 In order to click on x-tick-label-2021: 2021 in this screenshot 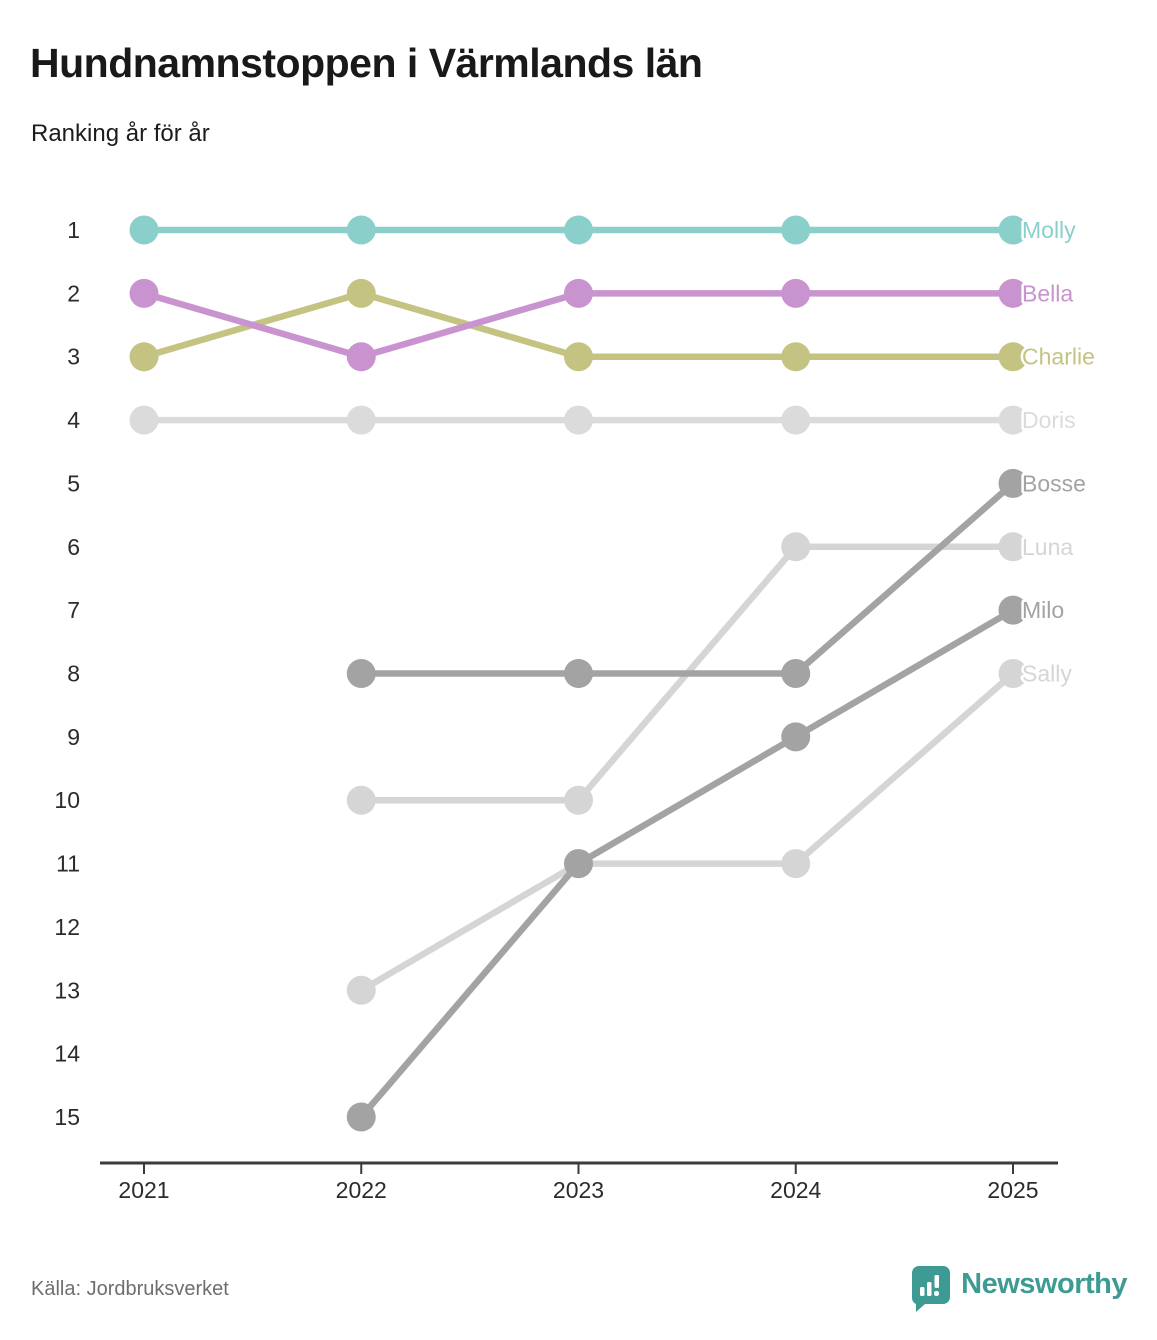, I will do `click(143, 1190)`.